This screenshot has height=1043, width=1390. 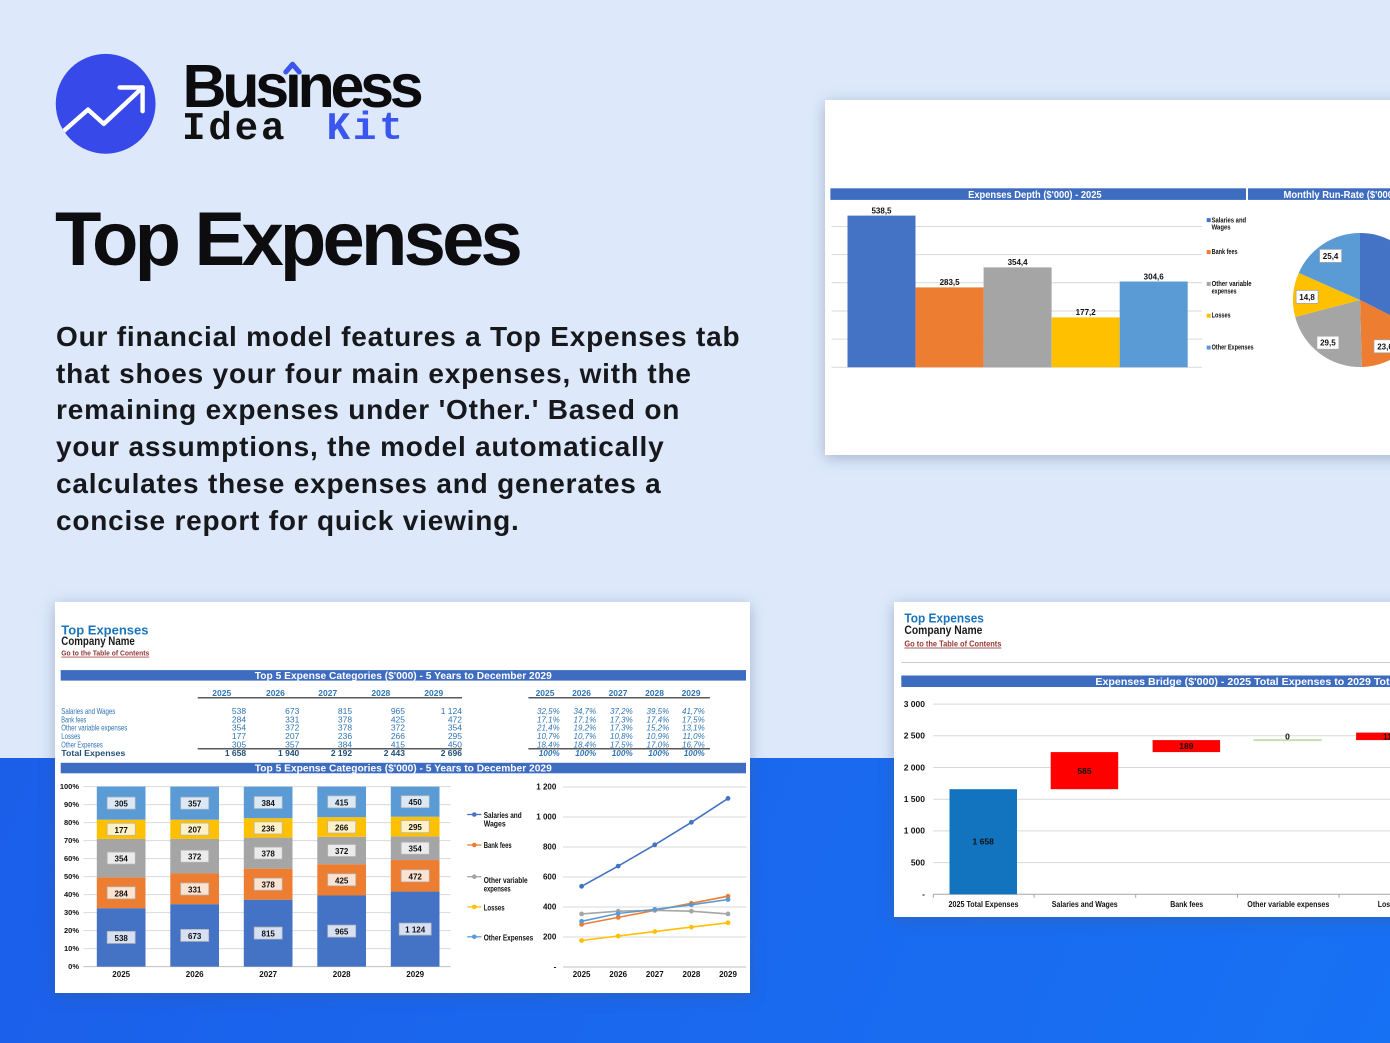 I want to click on svg-text: 177,2, so click(x=1086, y=312).